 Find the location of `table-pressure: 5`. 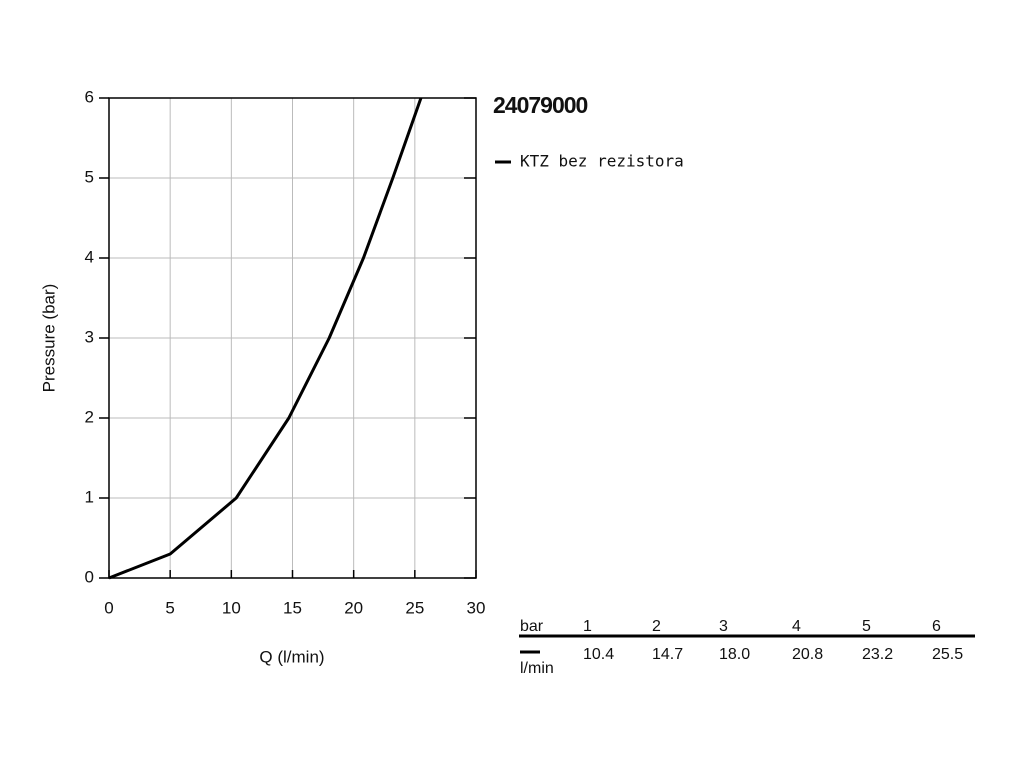

table-pressure: 5 is located at coordinates (866, 626).